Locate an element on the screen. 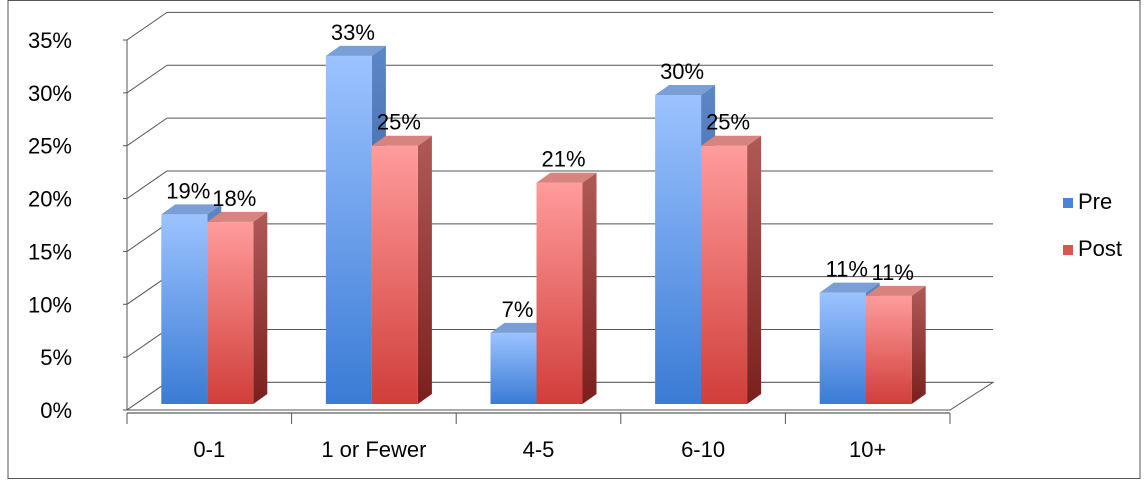 The width and height of the screenshot is (1145, 481). y-tick-label: 5% is located at coordinates (56, 357).